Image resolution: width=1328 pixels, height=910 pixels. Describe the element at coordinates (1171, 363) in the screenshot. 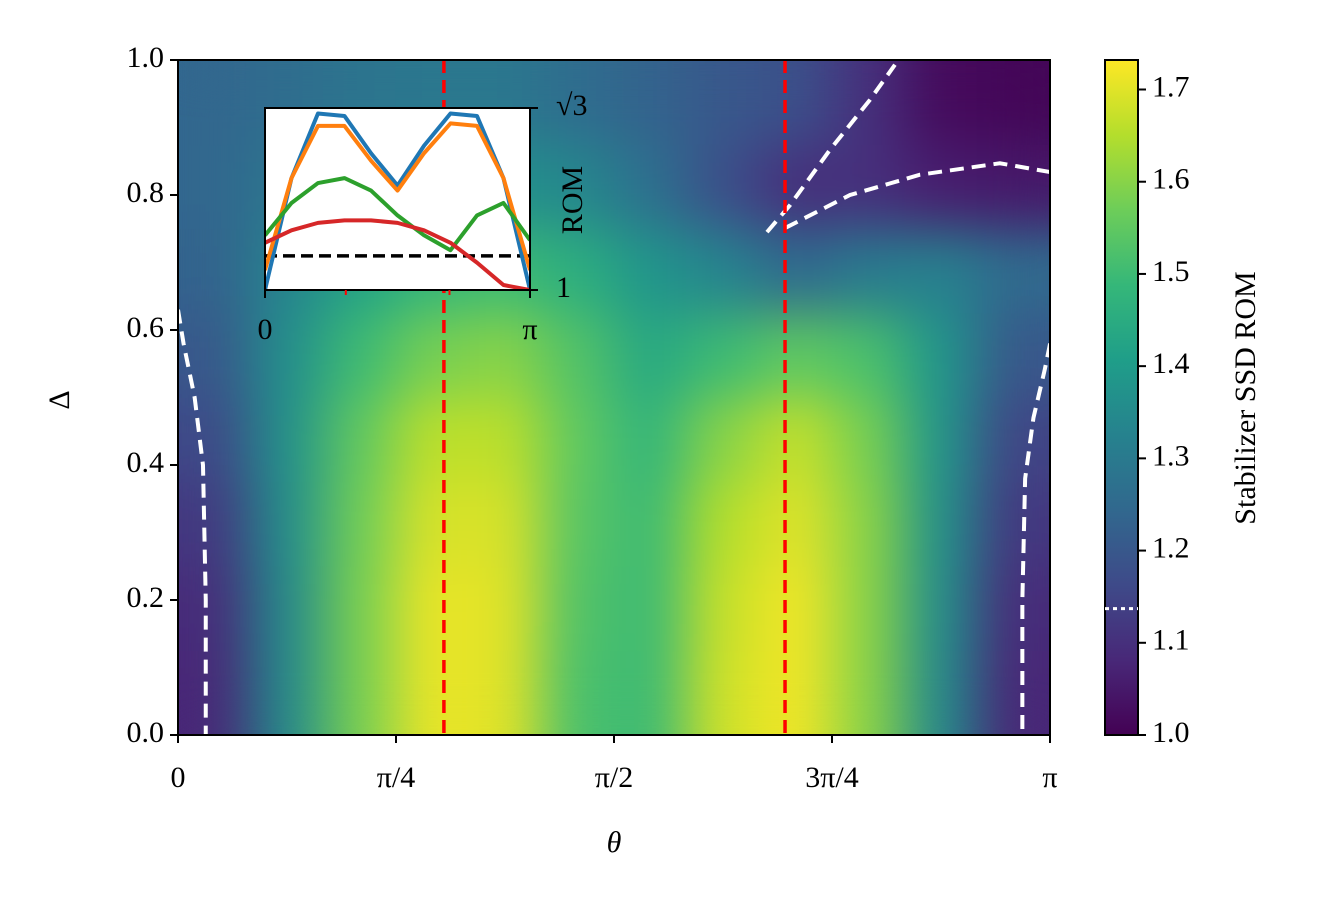

I see `colorbar-tick-label: 1.4` at that location.